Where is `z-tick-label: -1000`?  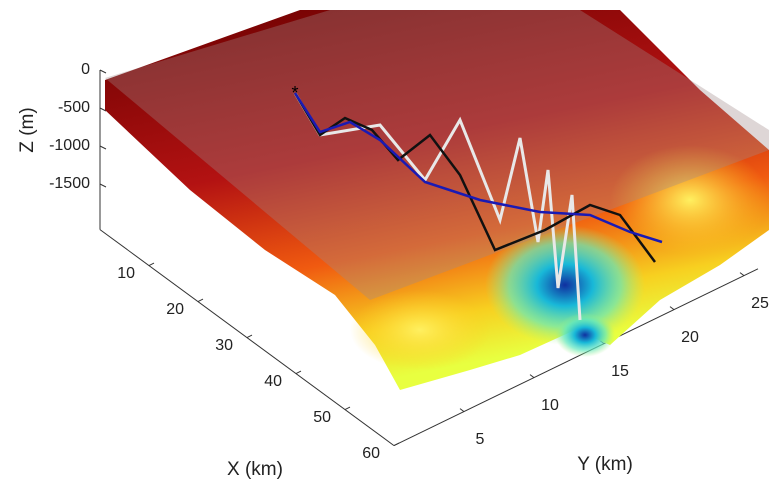 z-tick-label: -1000 is located at coordinates (69, 145).